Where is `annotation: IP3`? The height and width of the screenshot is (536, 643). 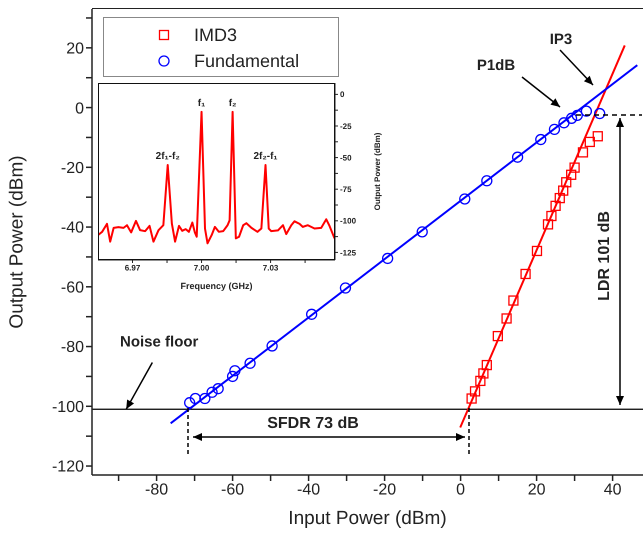
annotation: IP3 is located at coordinates (561, 39).